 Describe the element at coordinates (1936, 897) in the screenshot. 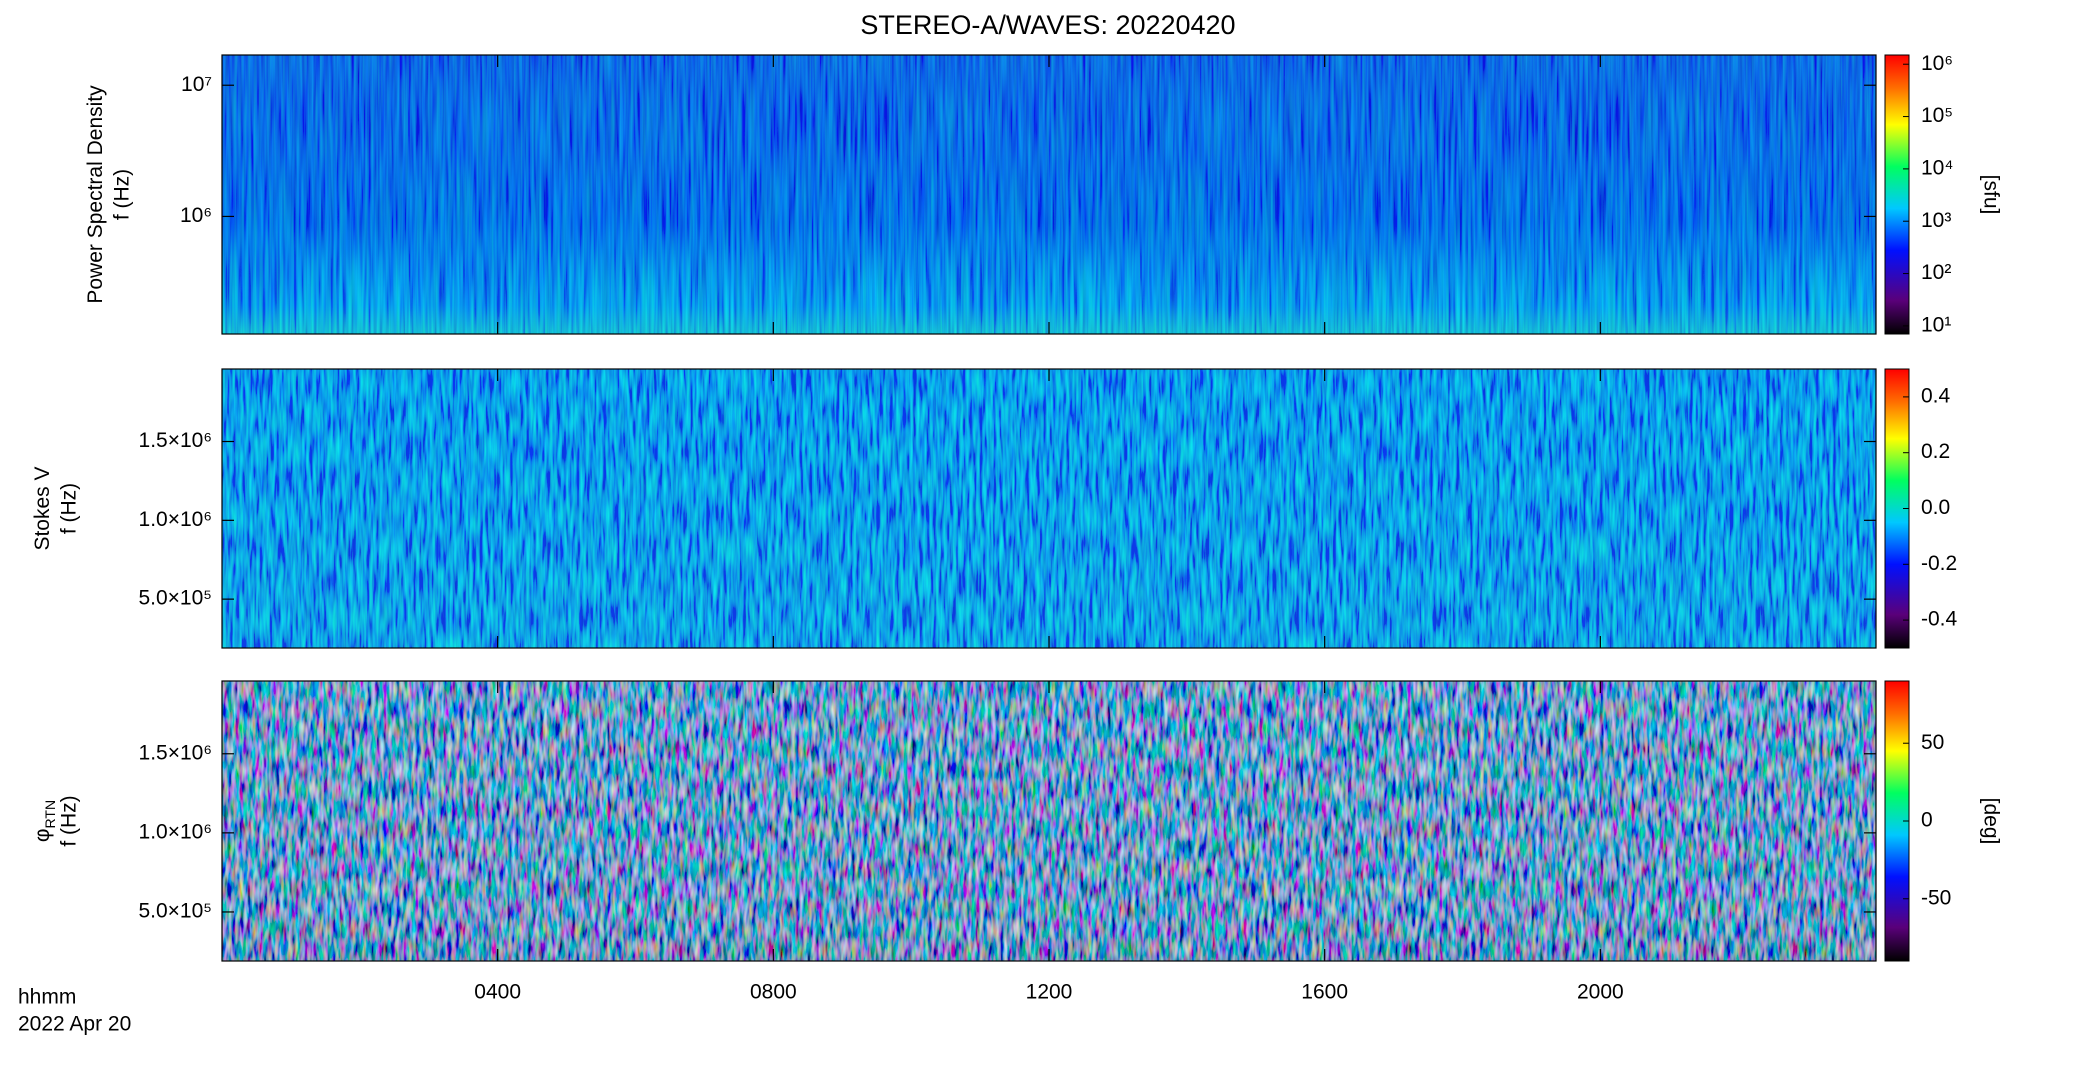

I see `colorbar-tick-label: -50` at that location.